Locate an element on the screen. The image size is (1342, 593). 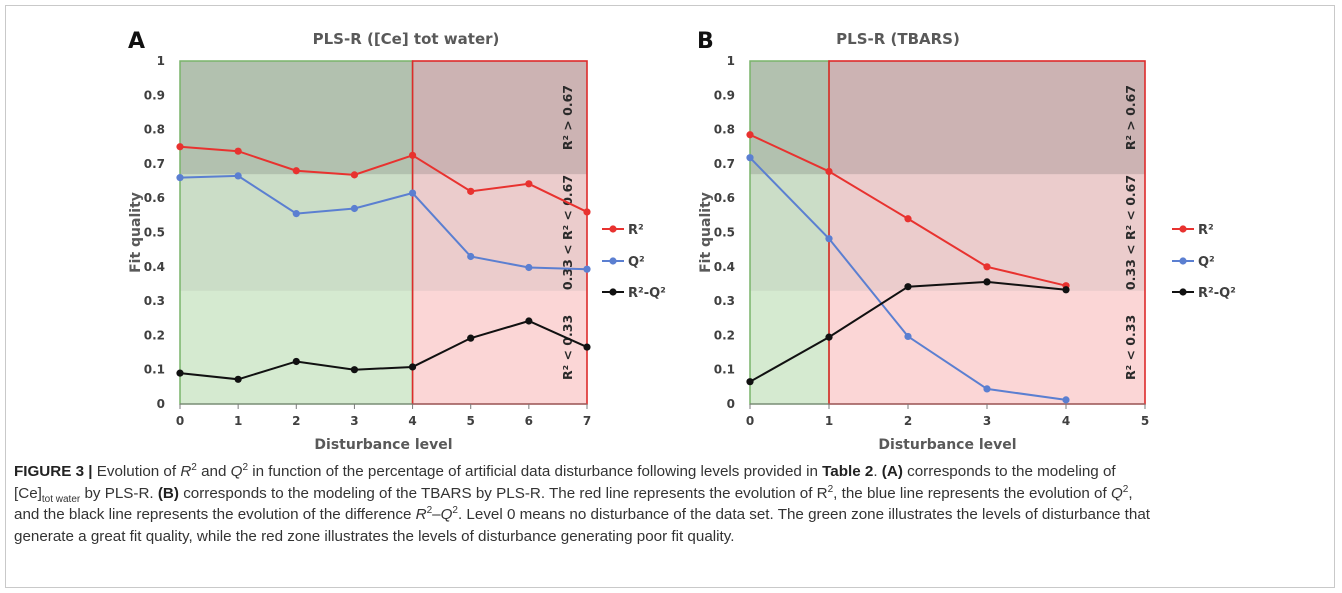
table-ref-link: Table 2 is located at coordinates (848, 471).